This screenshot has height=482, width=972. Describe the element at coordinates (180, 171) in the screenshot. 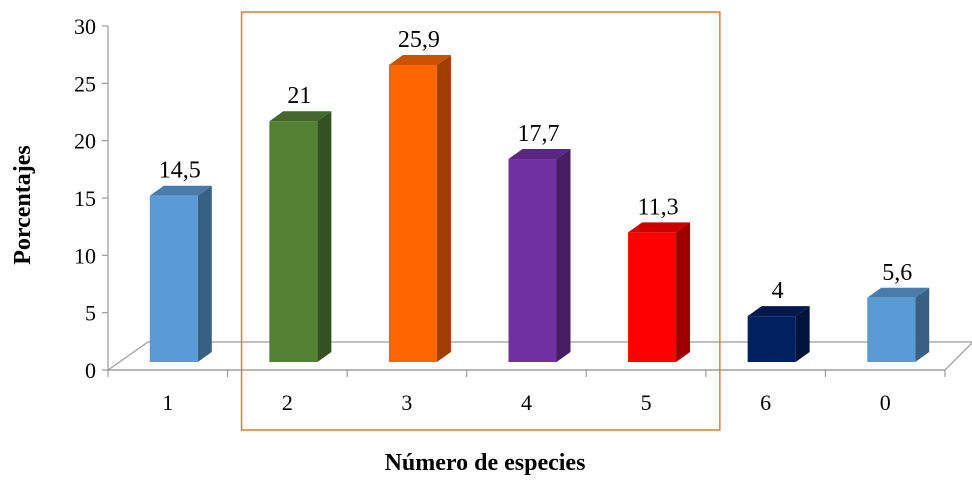

I see `data-label-1: 14,5` at that location.